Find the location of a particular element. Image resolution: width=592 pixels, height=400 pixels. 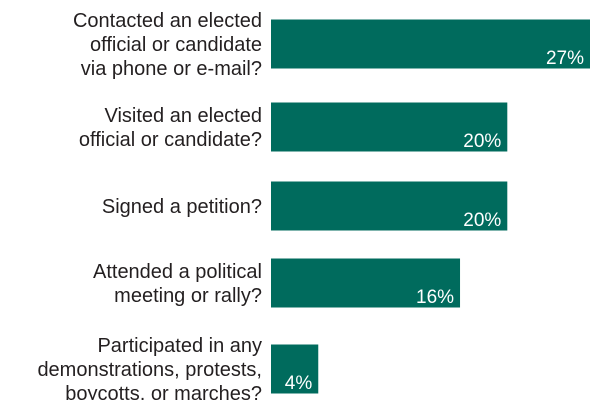

category-label-1: Visited an elected official or candidate? is located at coordinates (170, 128).